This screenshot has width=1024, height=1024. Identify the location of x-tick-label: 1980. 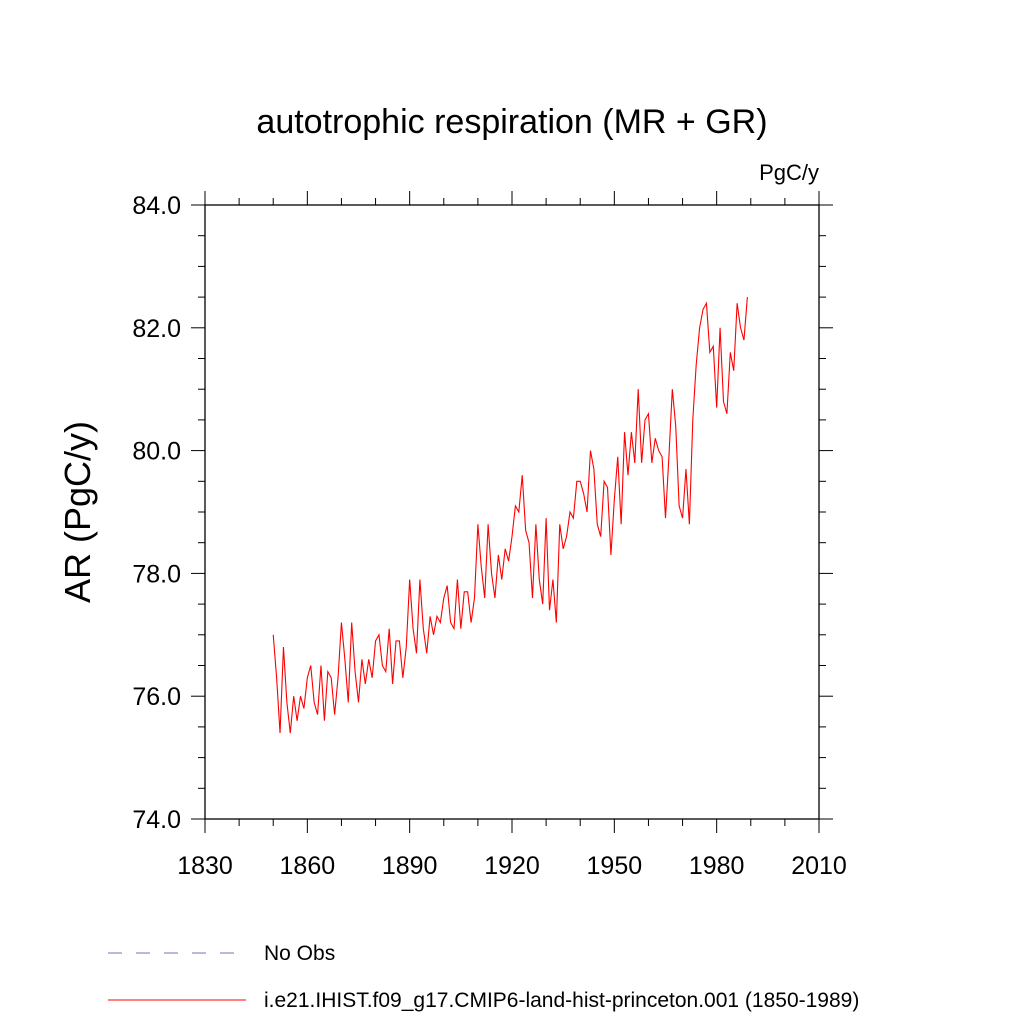
(717, 866).